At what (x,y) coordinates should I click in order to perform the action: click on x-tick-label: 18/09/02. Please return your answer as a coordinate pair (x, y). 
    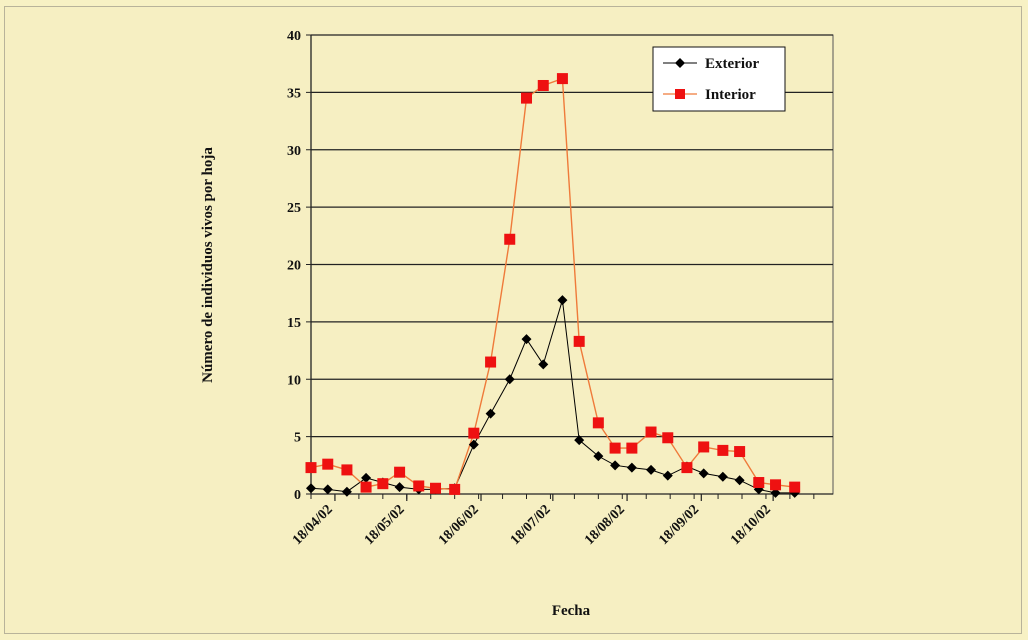
    Looking at the image, I should click on (679, 525).